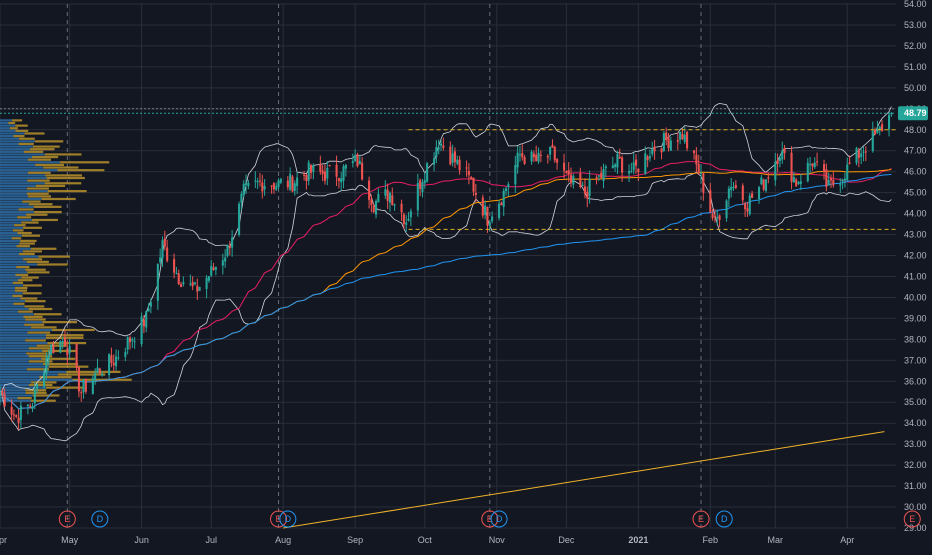  Describe the element at coordinates (915, 46) in the screenshot. I see `price-axis-tick-label: 52.00` at that location.